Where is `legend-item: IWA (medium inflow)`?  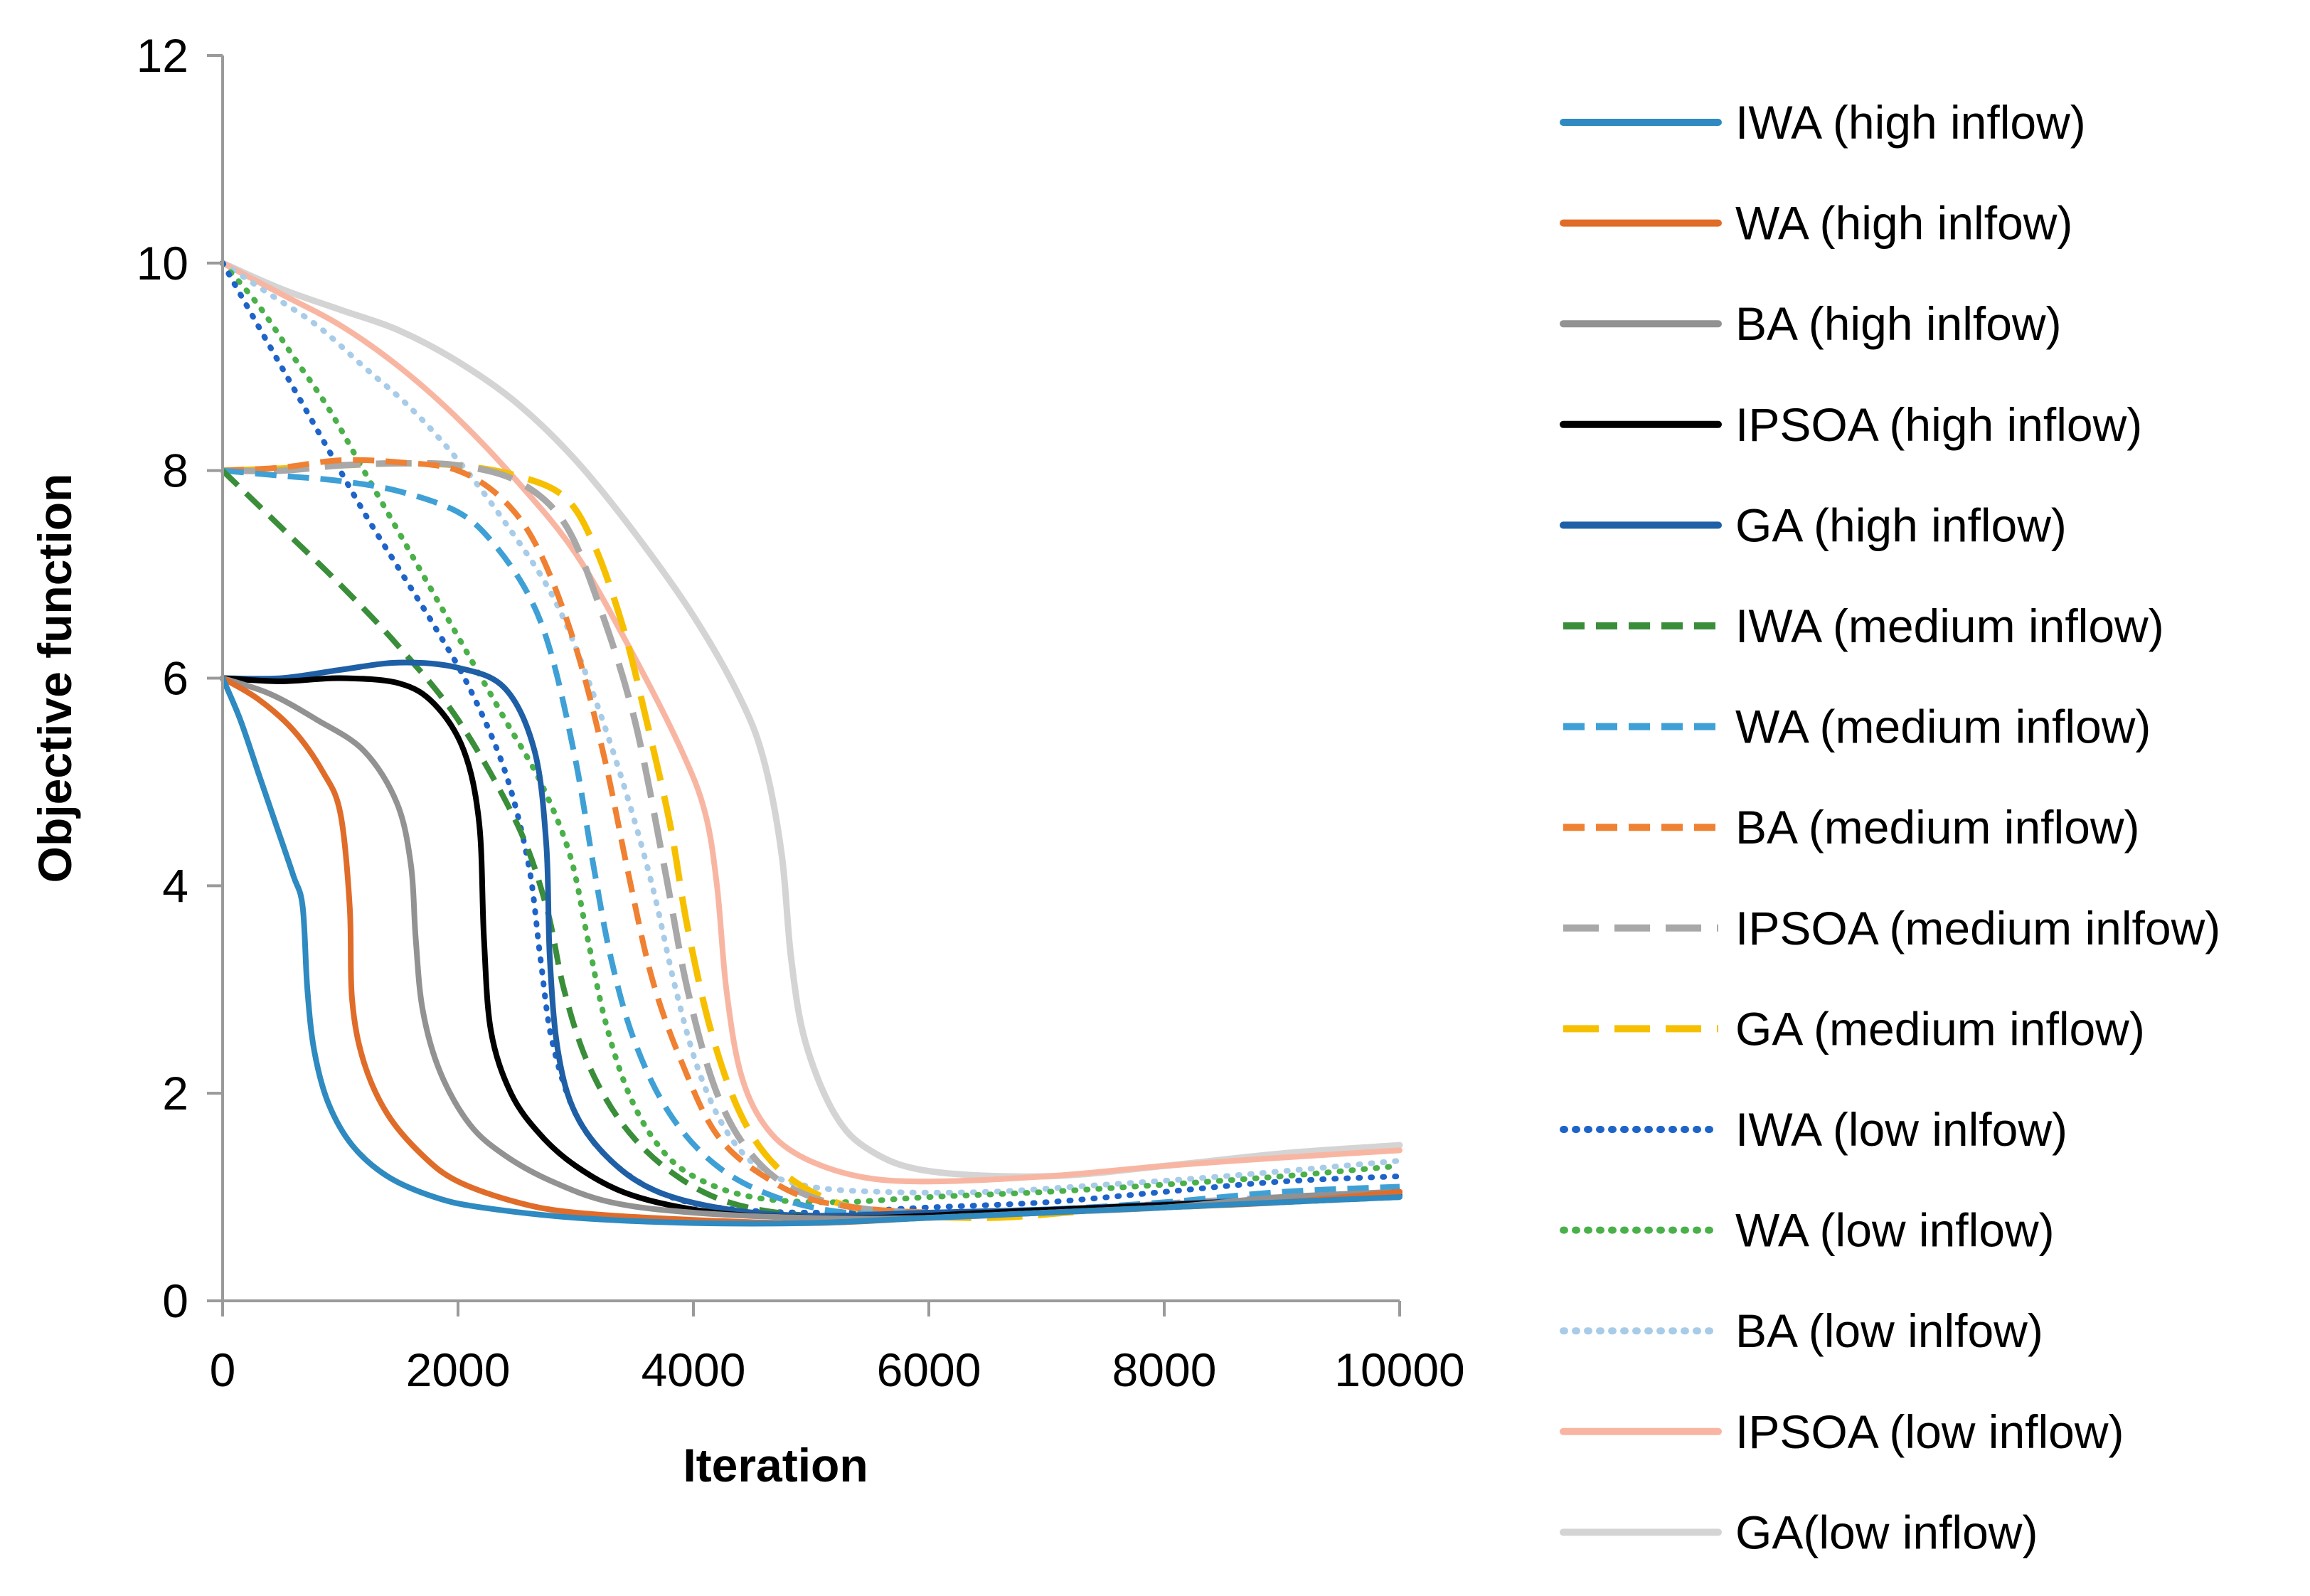
legend-item: IWA (medium inflow) is located at coordinates (1863, 626).